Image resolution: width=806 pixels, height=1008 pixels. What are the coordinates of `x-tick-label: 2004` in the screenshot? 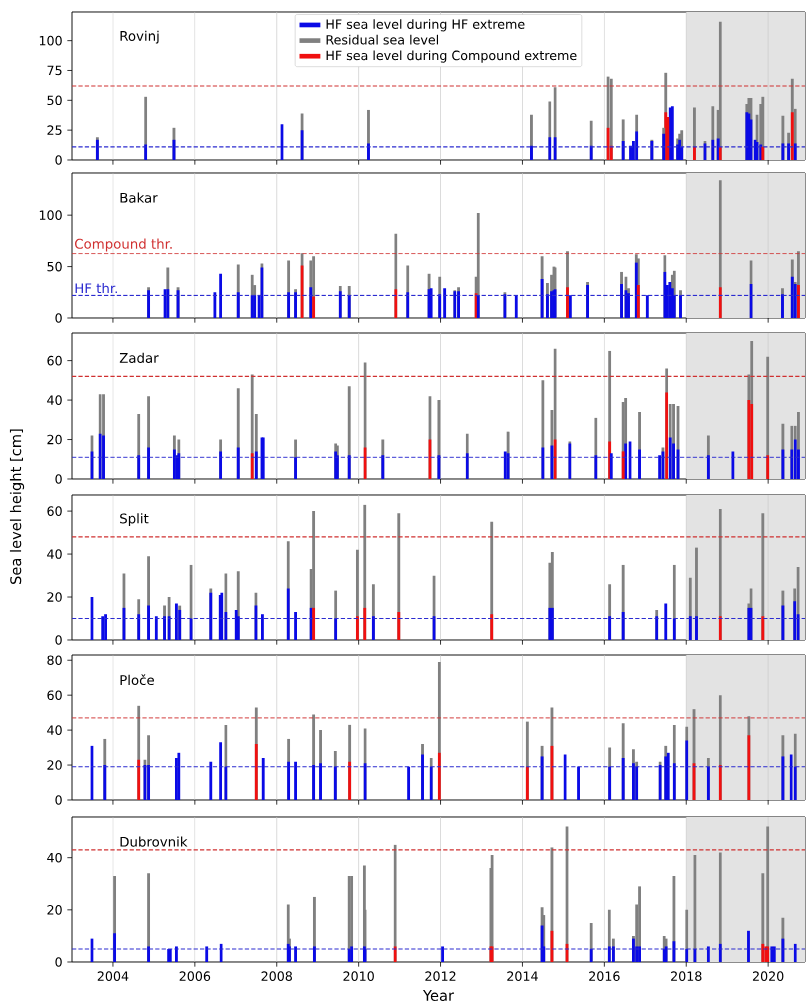 It's located at (113, 976).